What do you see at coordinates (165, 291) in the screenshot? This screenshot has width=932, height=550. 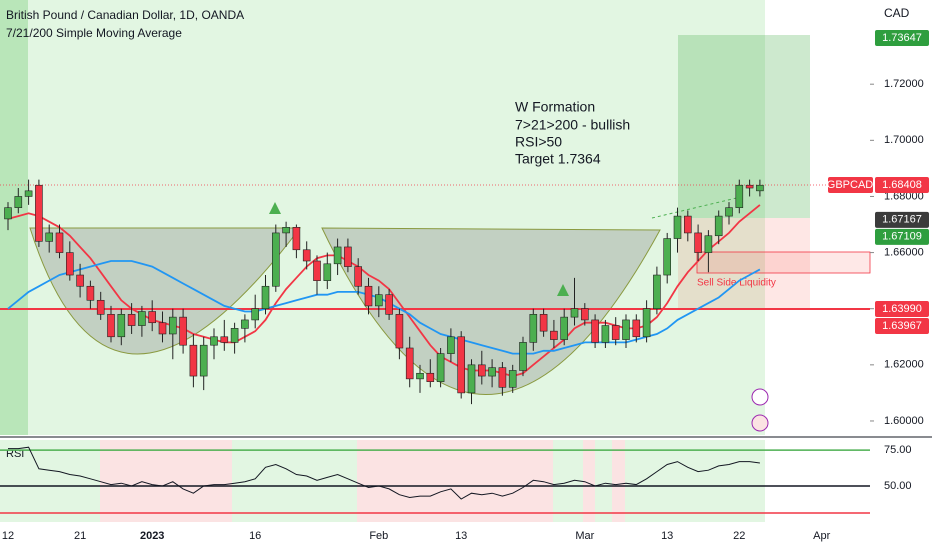 I see `w-left-cup` at bounding box center [165, 291].